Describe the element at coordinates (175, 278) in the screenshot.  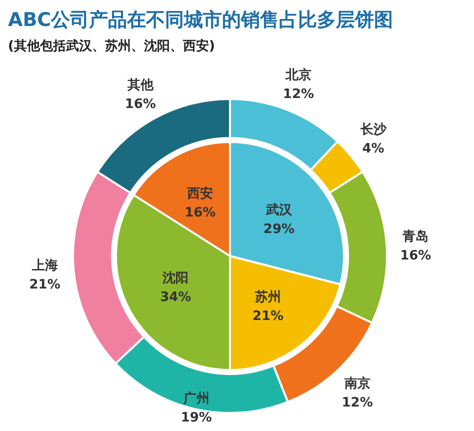
I see `slice-label: 沈阳` at that location.